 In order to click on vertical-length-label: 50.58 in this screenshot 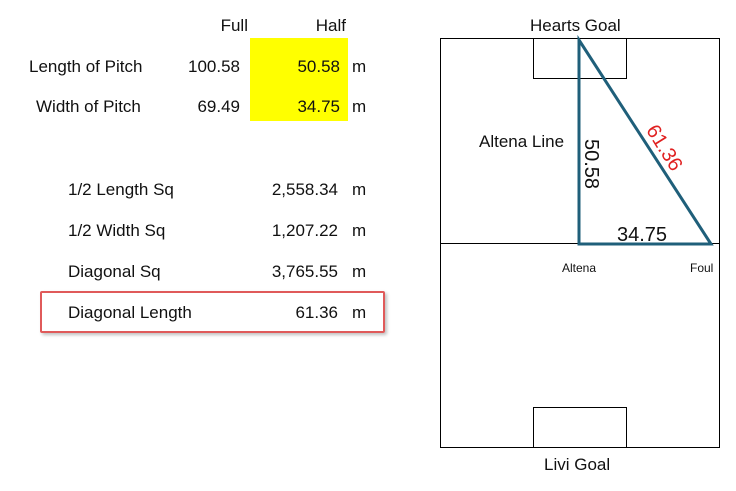, I will do `click(591, 164)`.